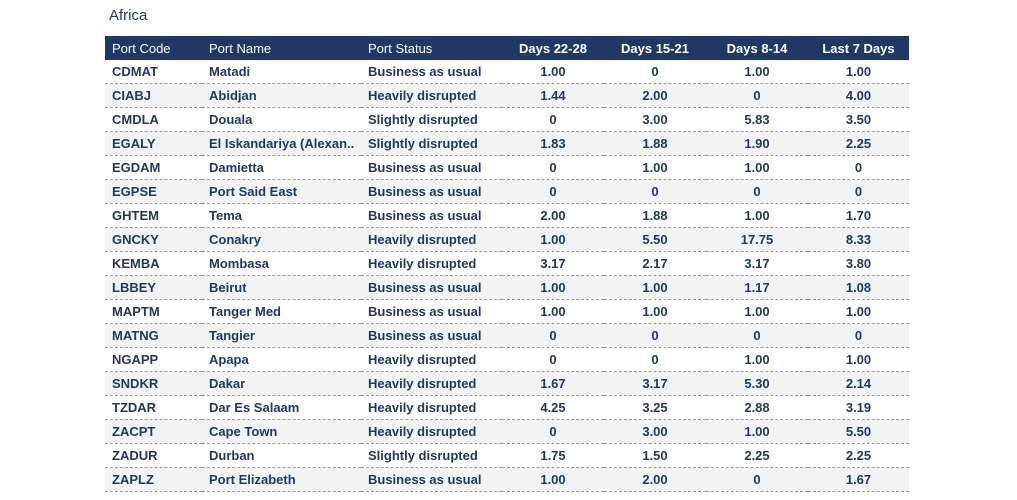 Image resolution: width=1017 pixels, height=500 pixels. Describe the element at coordinates (757, 287) in the screenshot. I see `days-8-14-cell: 1.17` at that location.